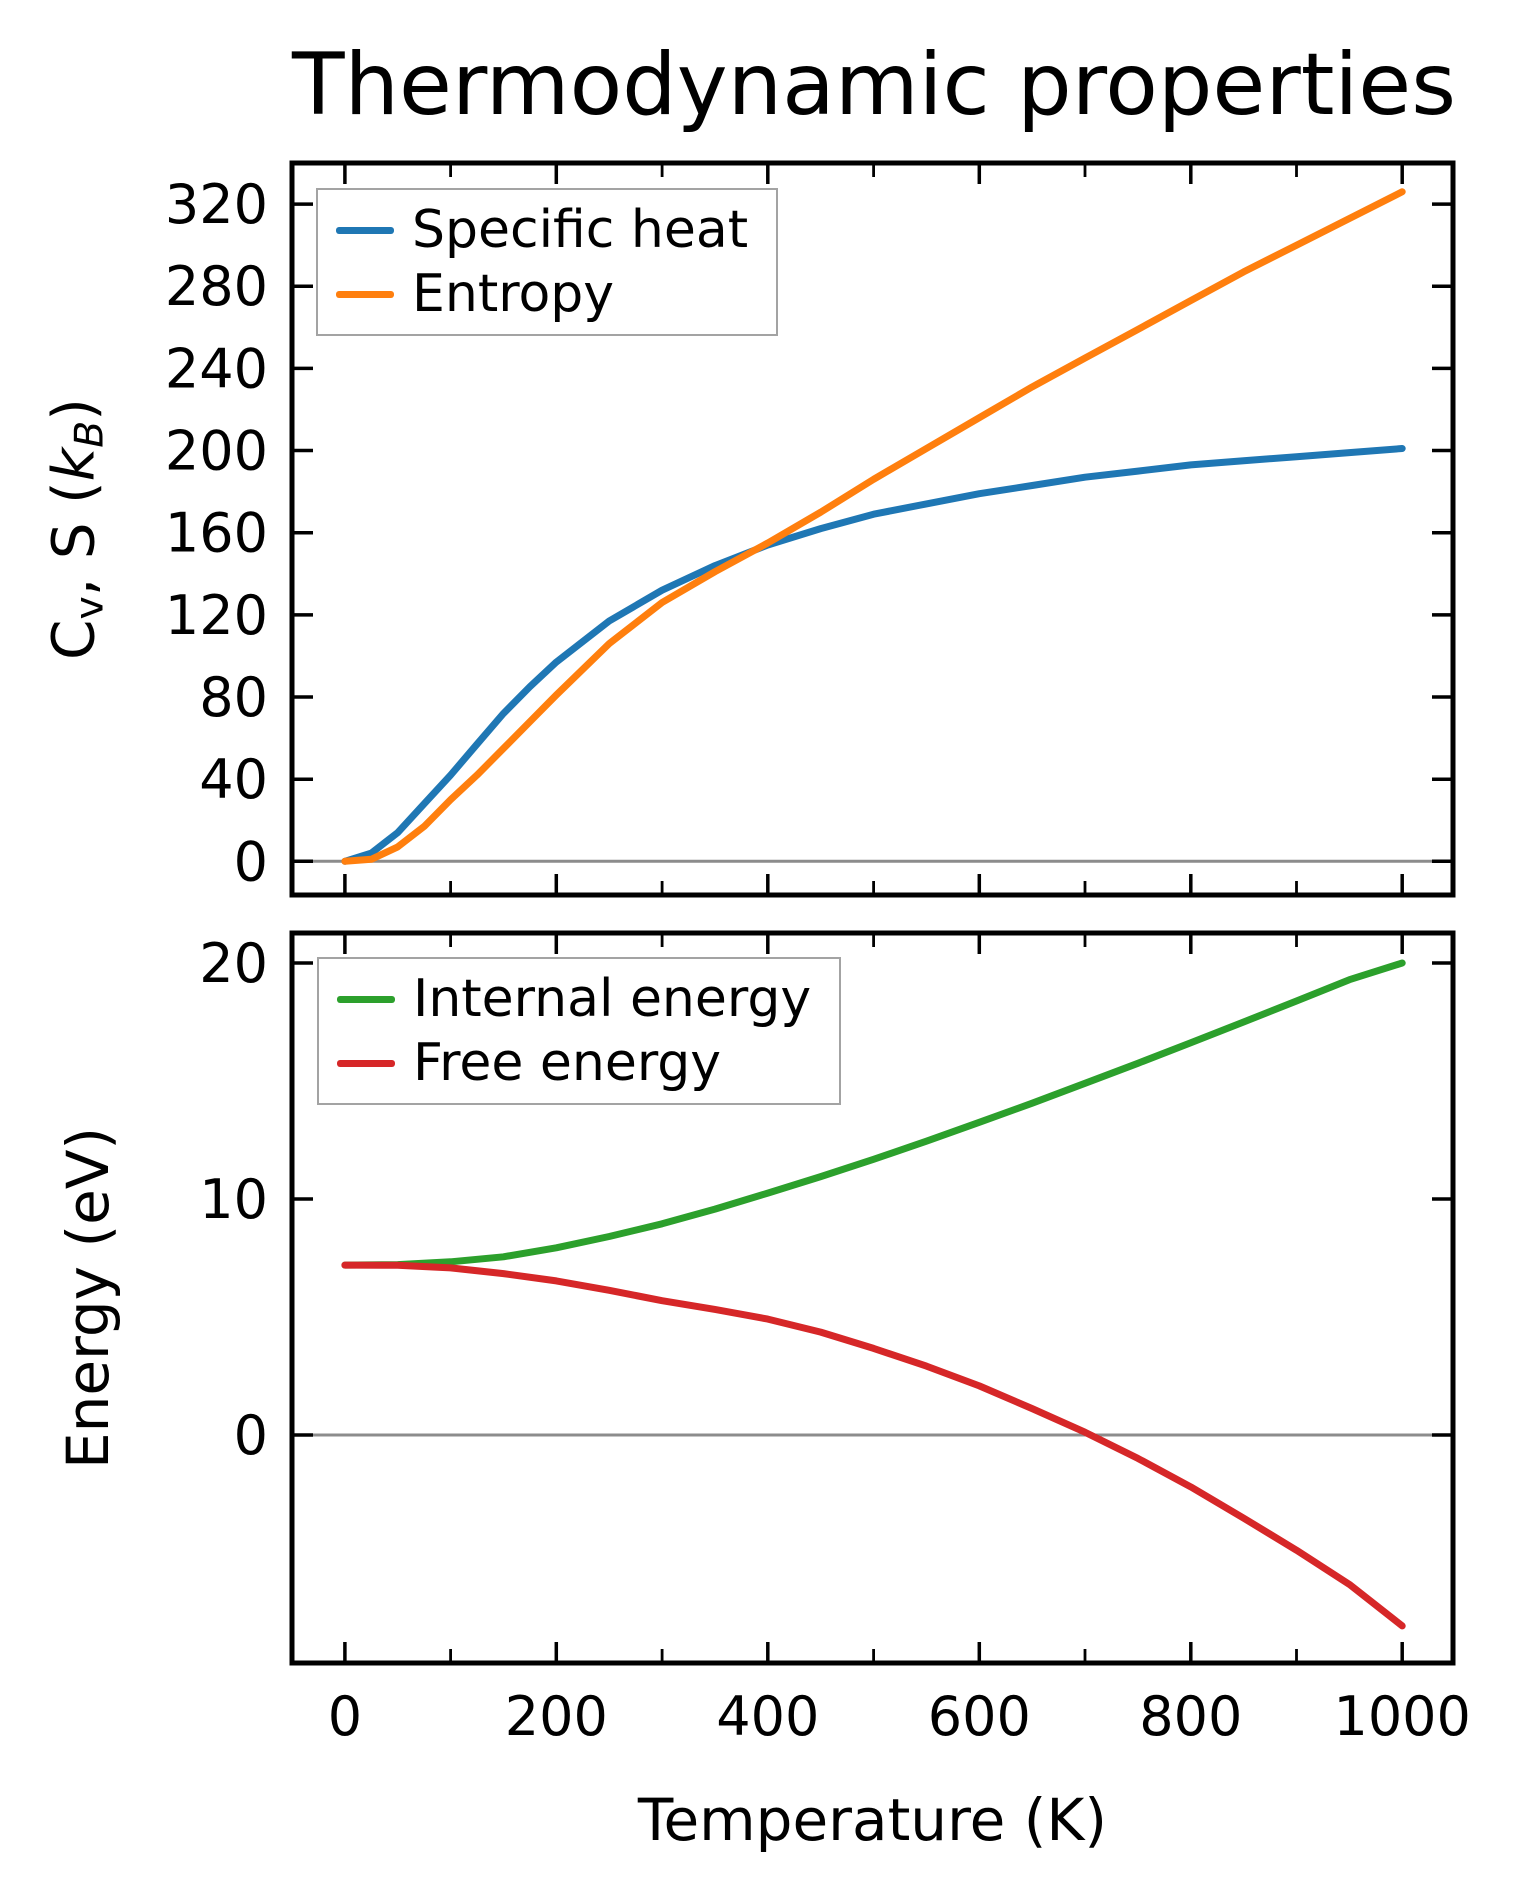 The image size is (1536, 1901). I want to click on legend-item-internal-energy: Internal energy, so click(574, 999).